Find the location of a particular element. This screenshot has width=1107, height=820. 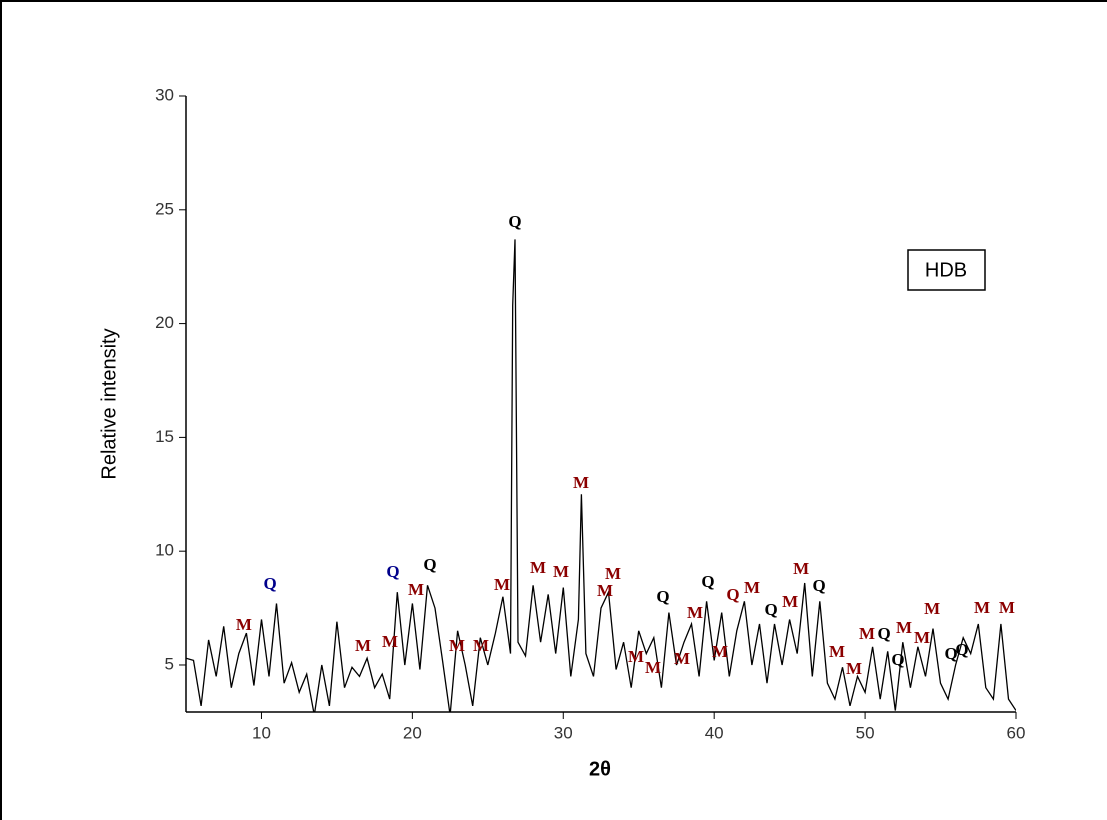

legend-label: HDB is located at coordinates (946, 270).